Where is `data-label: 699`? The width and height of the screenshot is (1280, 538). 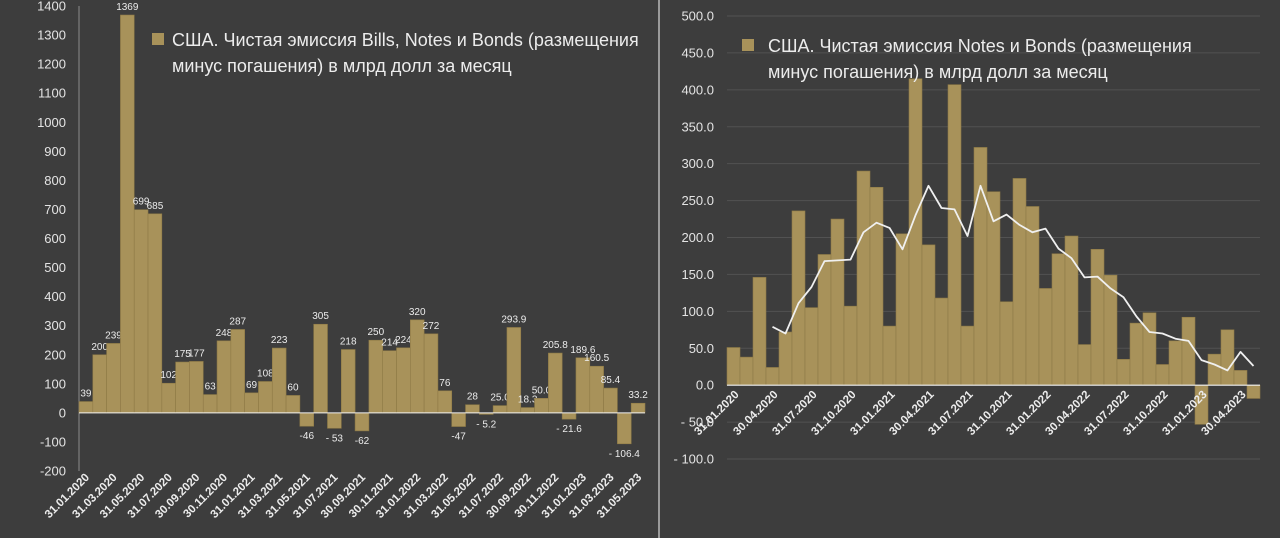
data-label: 699 is located at coordinates (141, 202).